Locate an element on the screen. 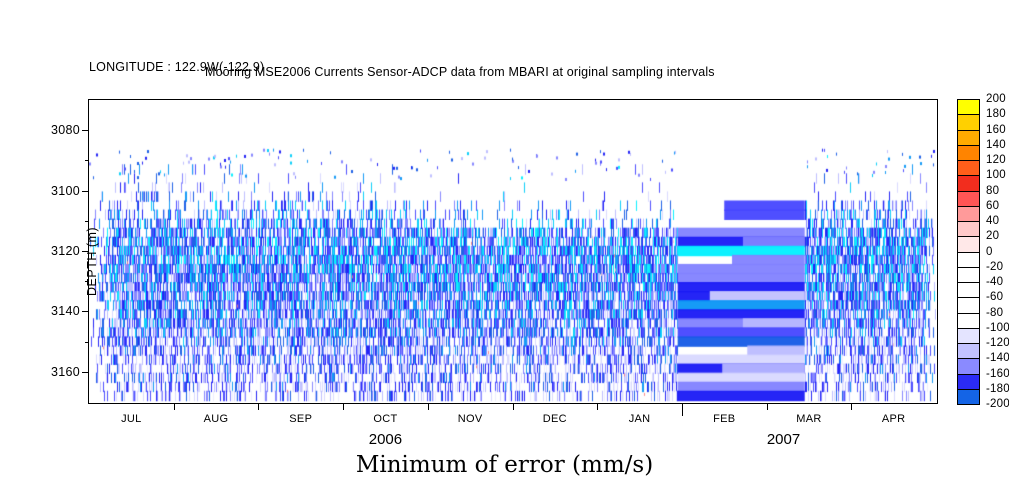  x-tick-label: SEP is located at coordinates (301, 419).